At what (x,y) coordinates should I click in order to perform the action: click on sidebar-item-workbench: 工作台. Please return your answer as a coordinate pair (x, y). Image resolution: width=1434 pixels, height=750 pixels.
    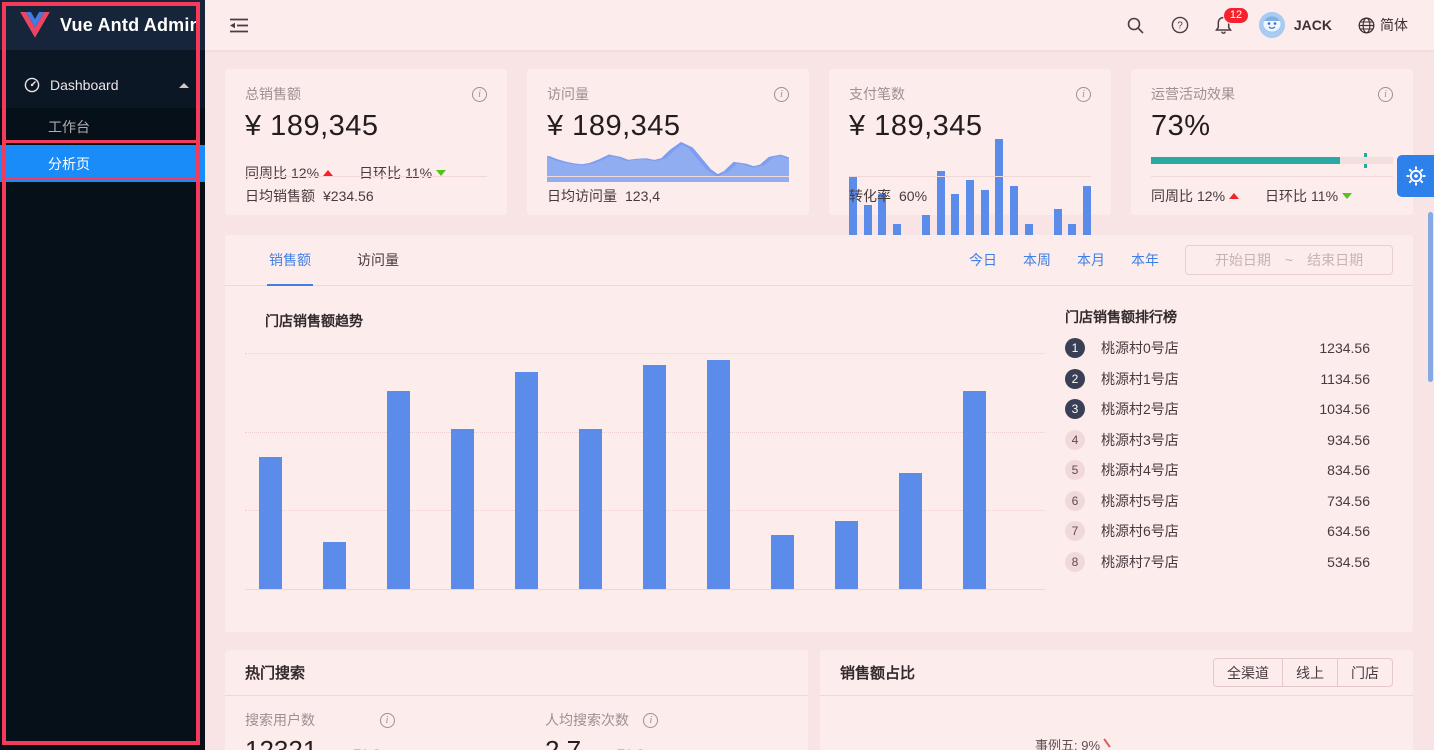
    Looking at the image, I should click on (102, 126).